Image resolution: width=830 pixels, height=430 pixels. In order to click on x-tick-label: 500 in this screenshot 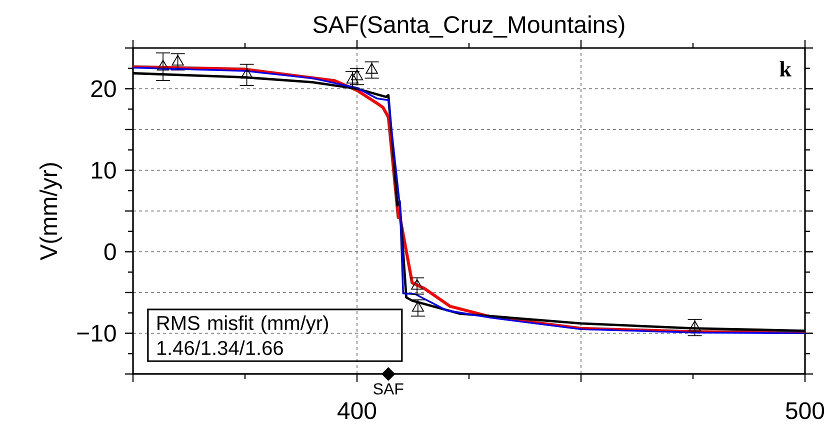, I will do `click(805, 411)`.